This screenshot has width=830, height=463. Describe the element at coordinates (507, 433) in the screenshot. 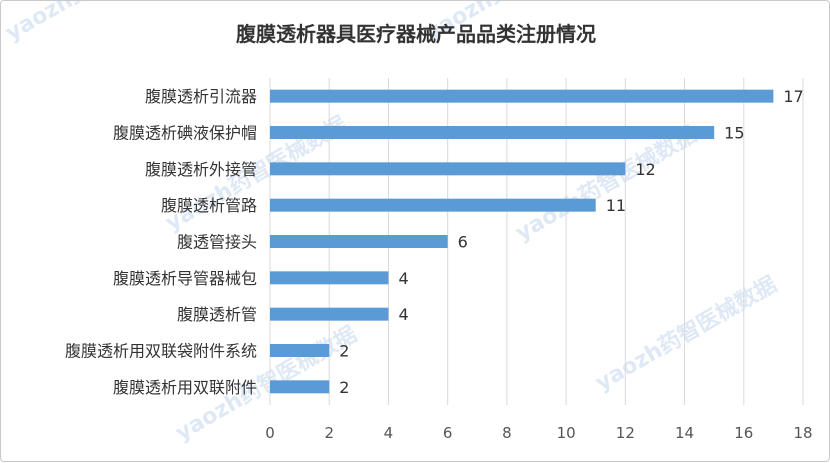

I see `x-tick-label: 8` at that location.